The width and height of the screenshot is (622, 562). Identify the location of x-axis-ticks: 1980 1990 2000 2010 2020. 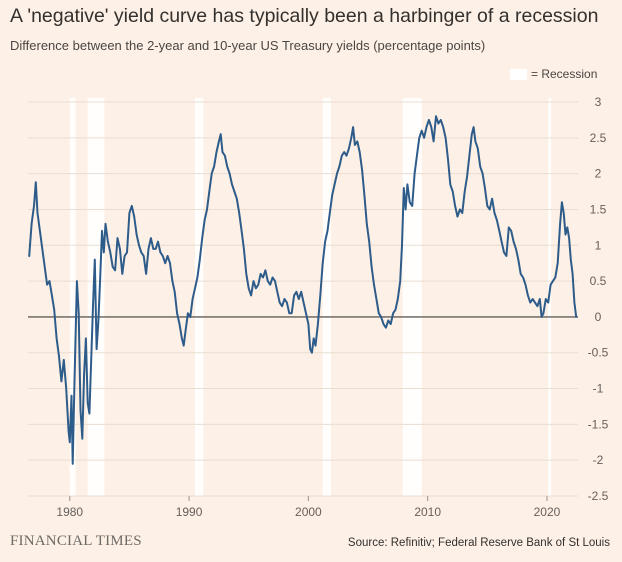
(308, 507).